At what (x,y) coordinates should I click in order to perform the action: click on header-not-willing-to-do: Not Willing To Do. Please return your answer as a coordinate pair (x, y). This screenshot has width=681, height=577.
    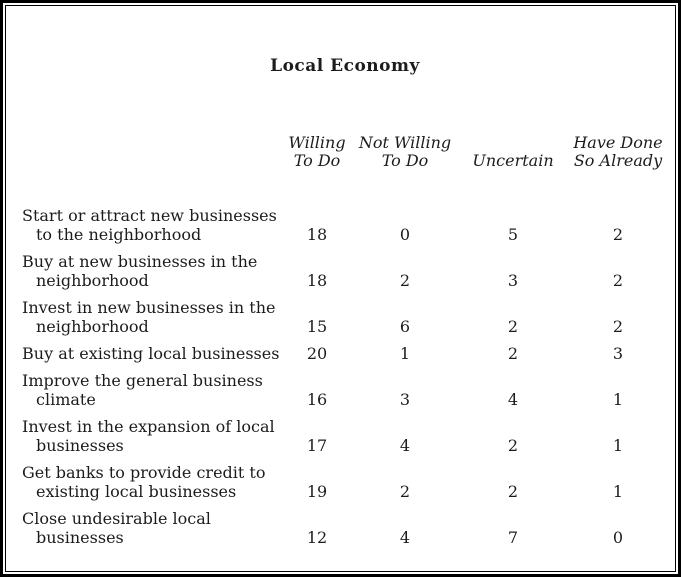
    Looking at the image, I should click on (405, 152).